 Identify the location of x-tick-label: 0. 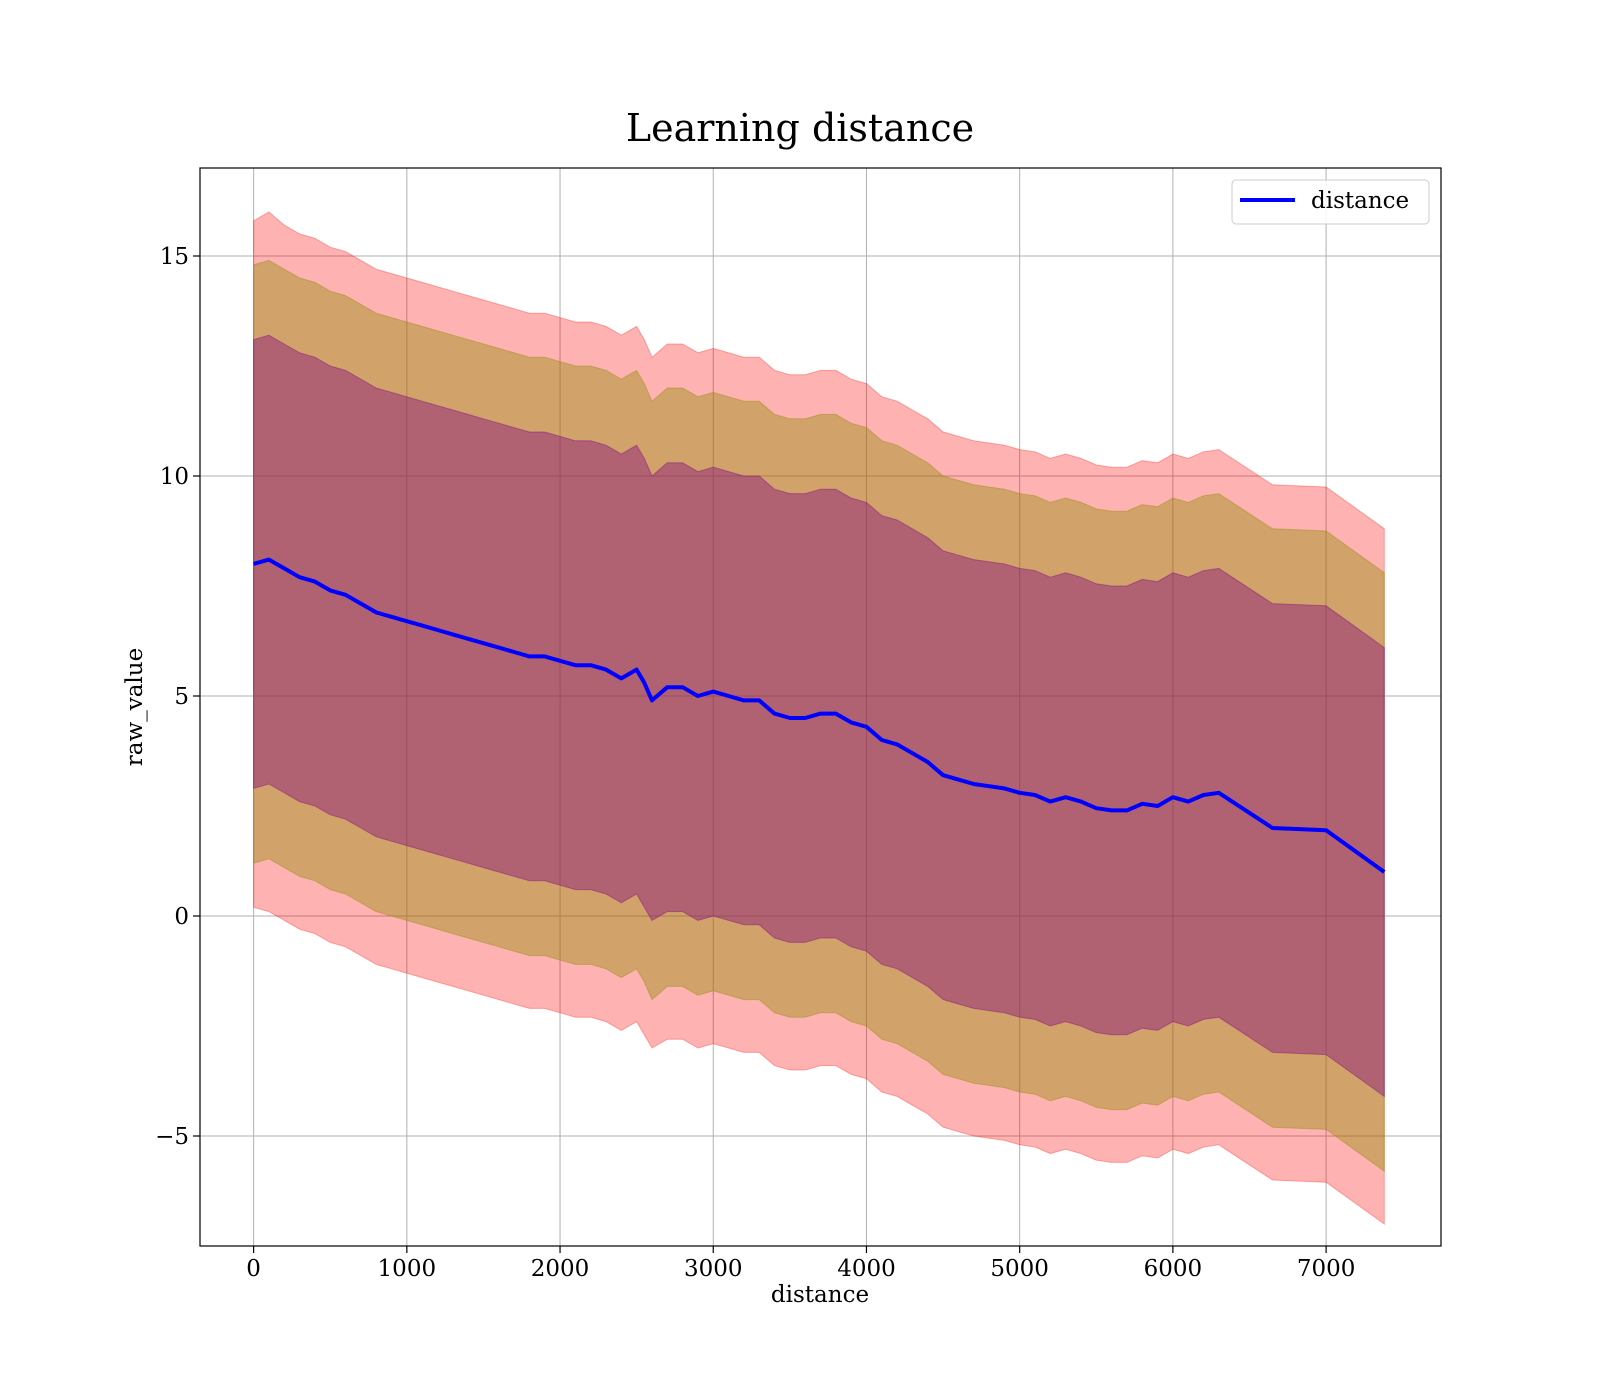
(253, 1269).